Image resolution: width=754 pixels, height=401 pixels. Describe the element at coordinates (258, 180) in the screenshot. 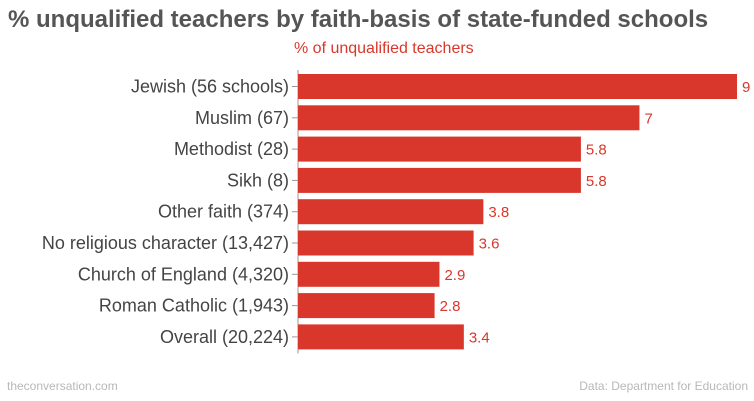

I see `category-label: Sikh (8)` at that location.